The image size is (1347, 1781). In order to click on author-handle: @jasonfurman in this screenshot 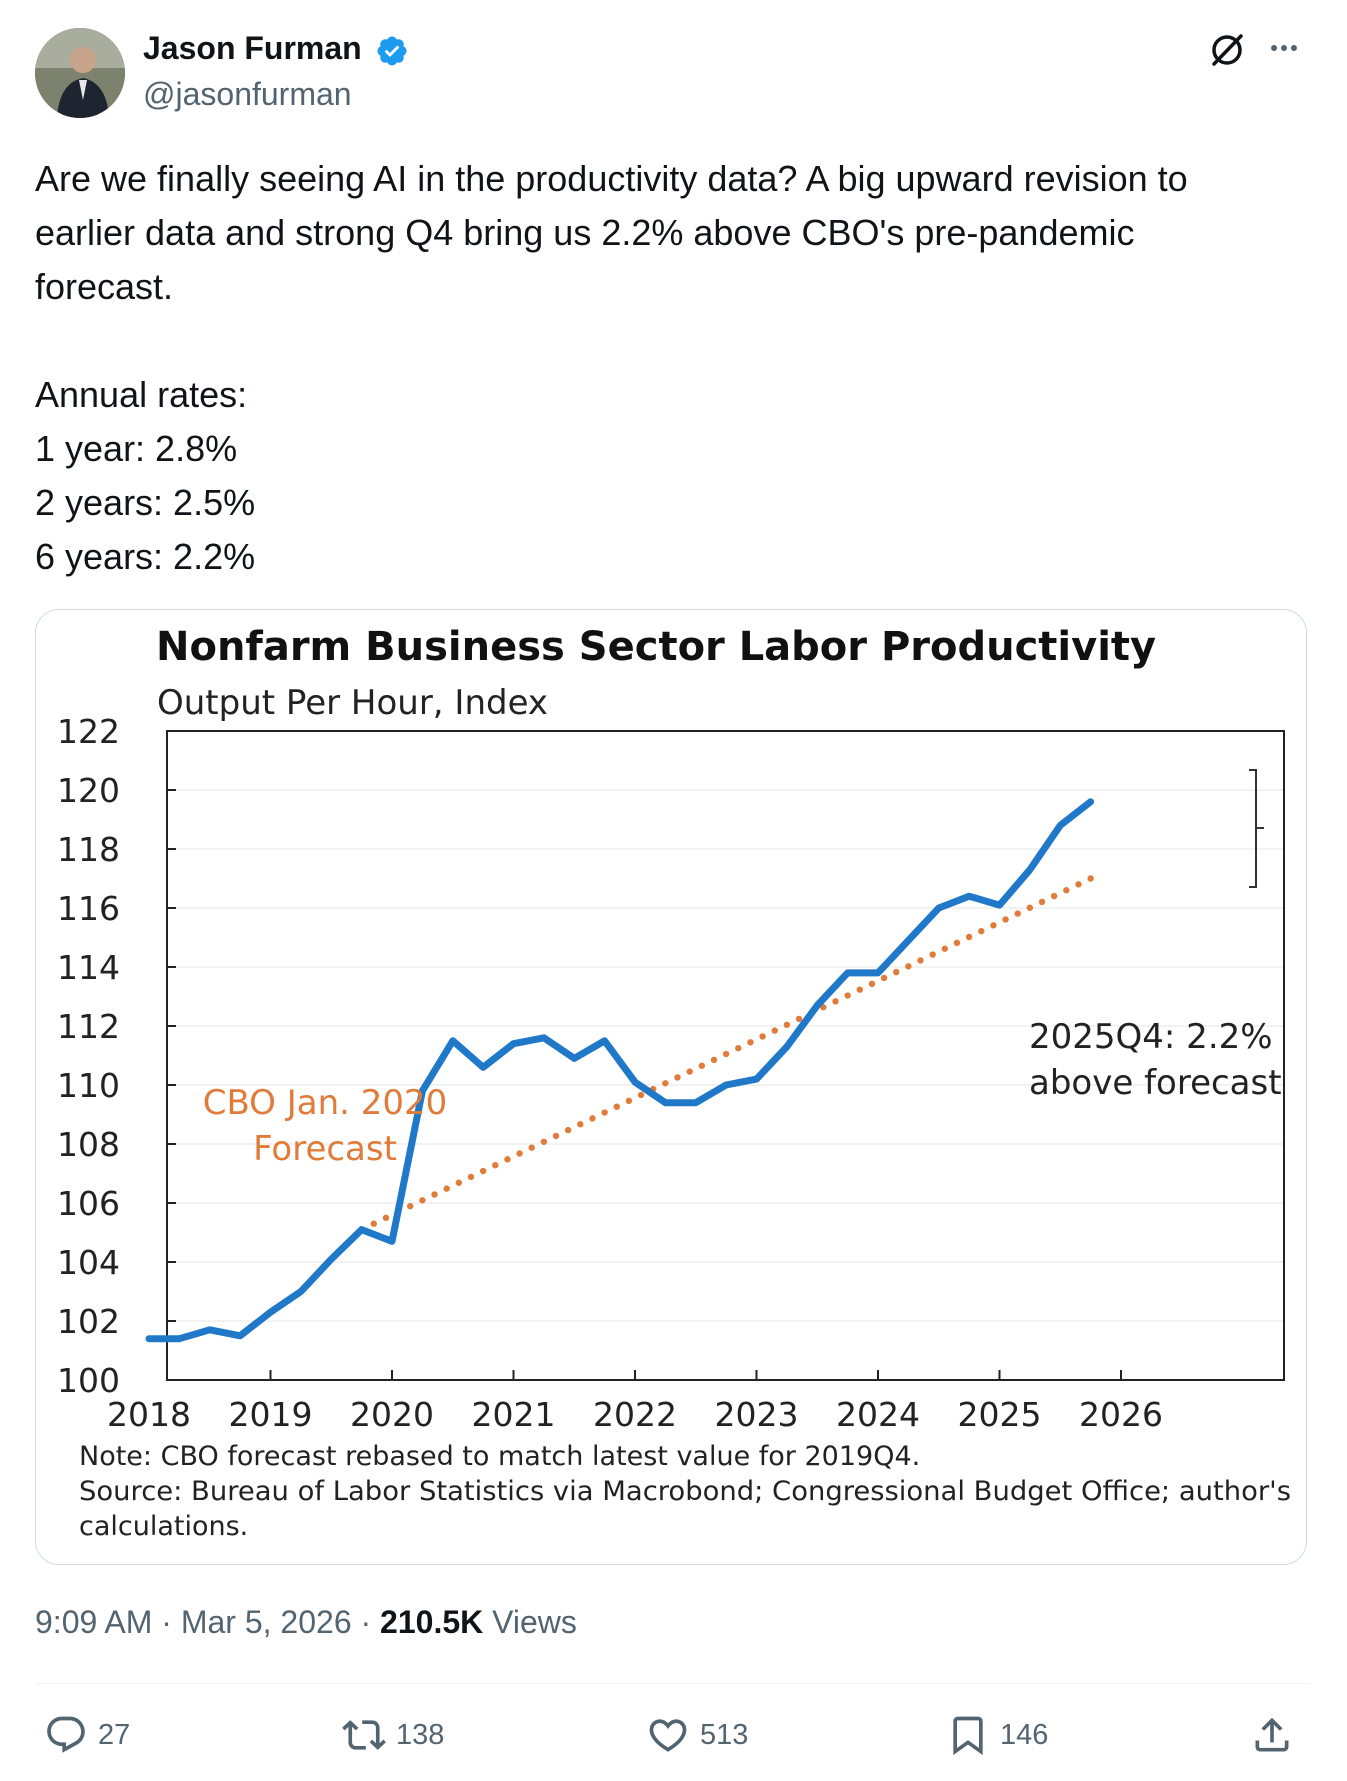, I will do `click(247, 94)`.